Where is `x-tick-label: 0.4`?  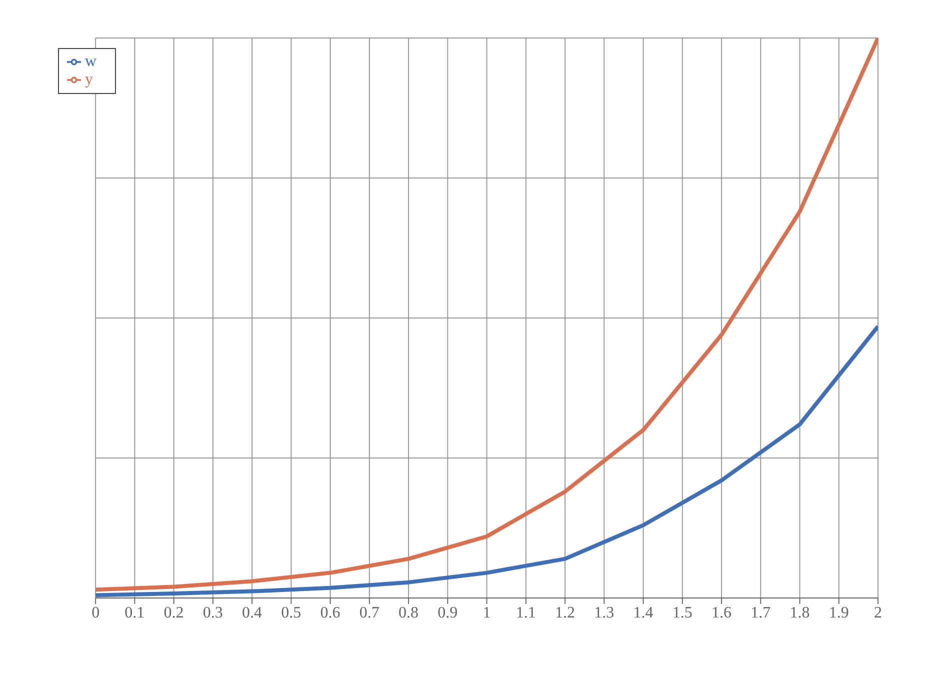 x-tick-label: 0.4 is located at coordinates (252, 613).